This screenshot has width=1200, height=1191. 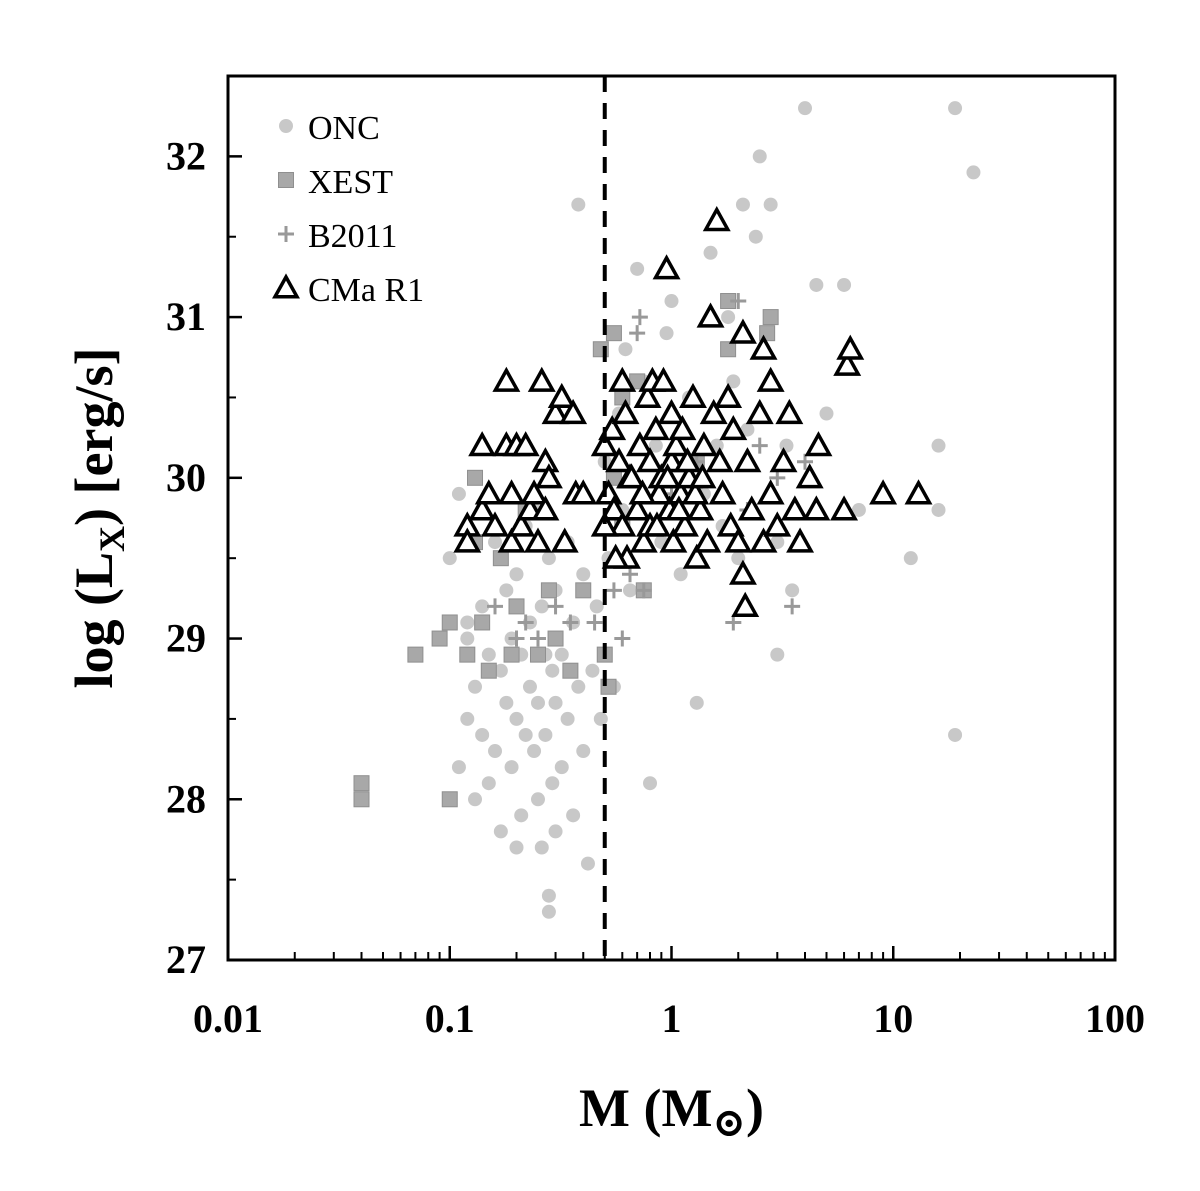 What do you see at coordinates (344, 128) in the screenshot?
I see `legend-label: ONC` at bounding box center [344, 128].